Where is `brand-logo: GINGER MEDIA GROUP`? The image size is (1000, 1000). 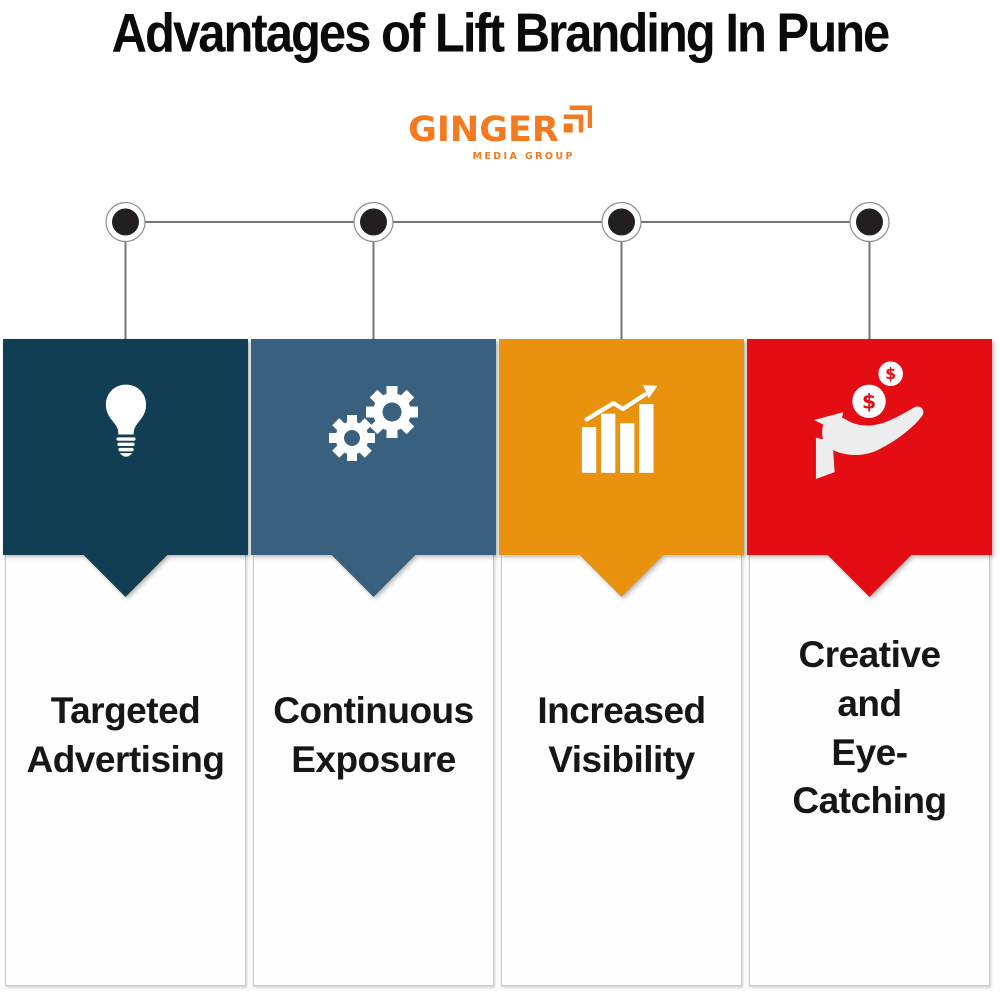 brand-logo: GINGER MEDIA GROUP is located at coordinates (500, 134).